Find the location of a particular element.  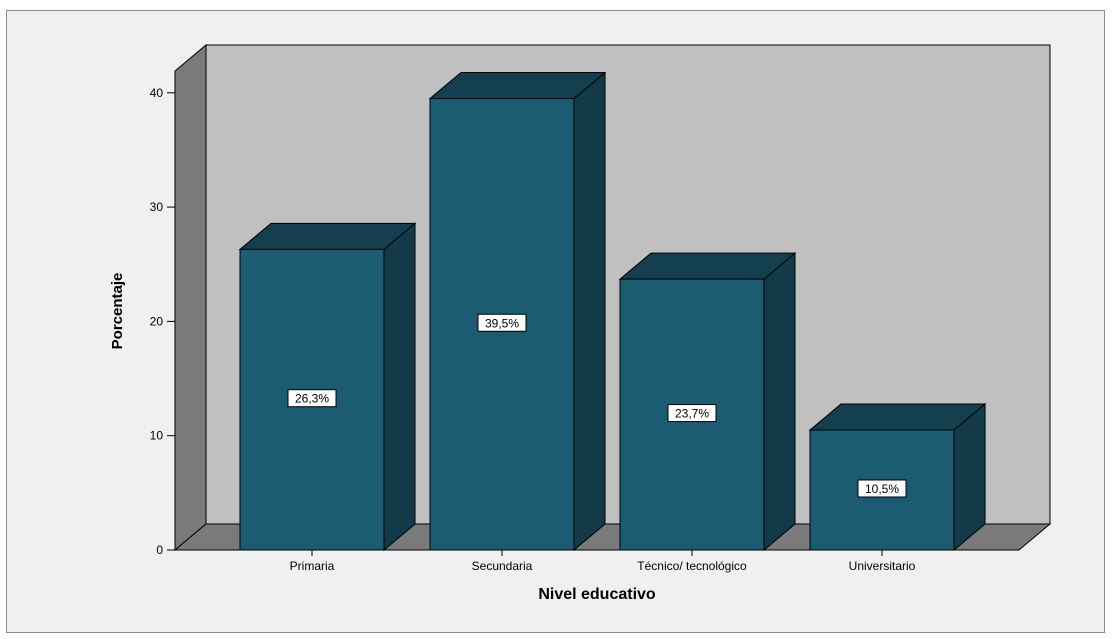

data-label-text: 39,5% is located at coordinates (502, 323).